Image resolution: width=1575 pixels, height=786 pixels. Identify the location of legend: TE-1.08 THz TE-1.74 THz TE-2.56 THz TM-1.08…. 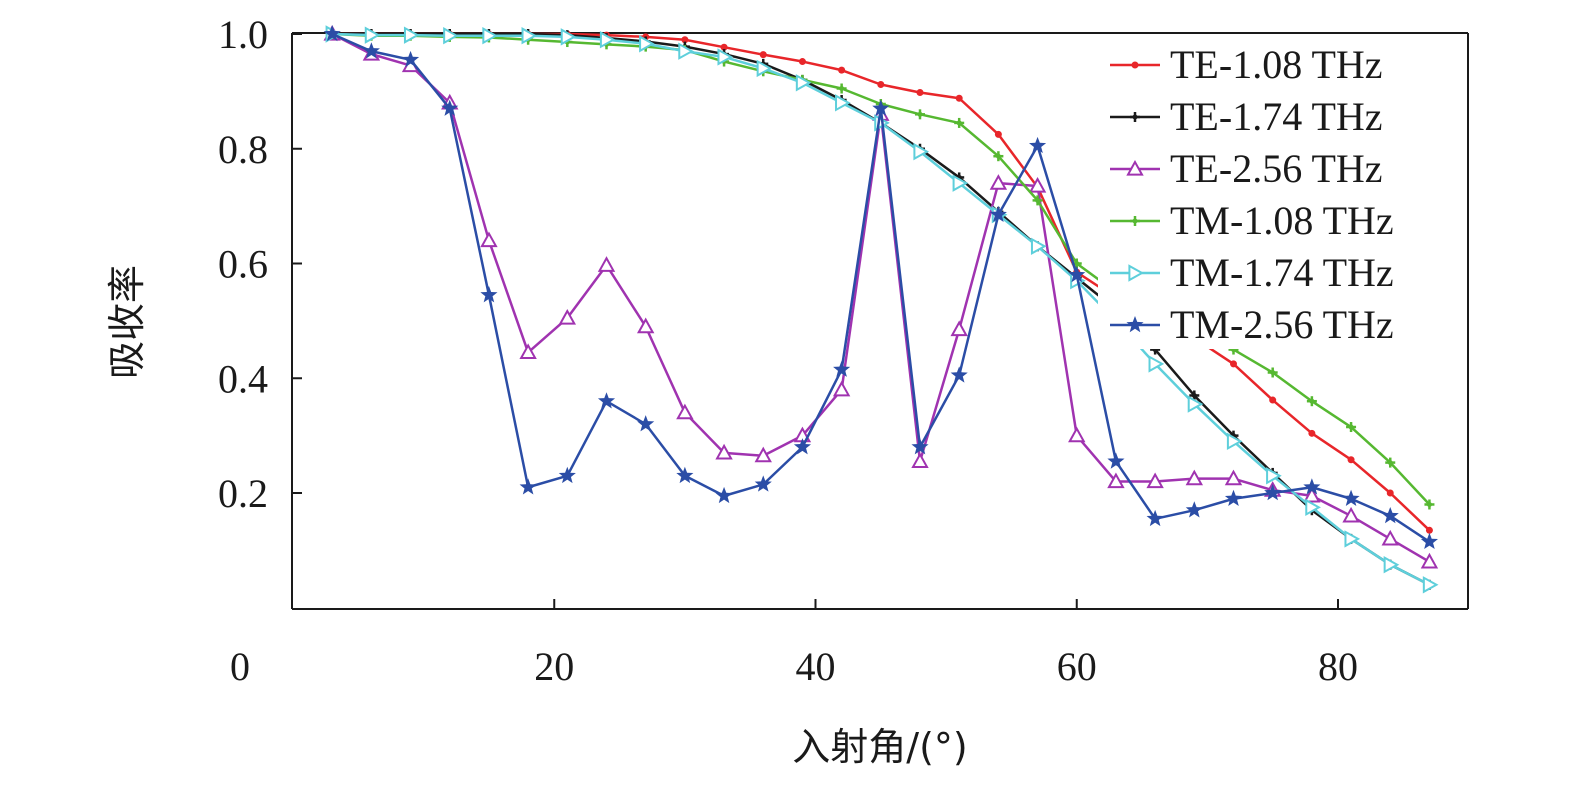
(1282, 193).